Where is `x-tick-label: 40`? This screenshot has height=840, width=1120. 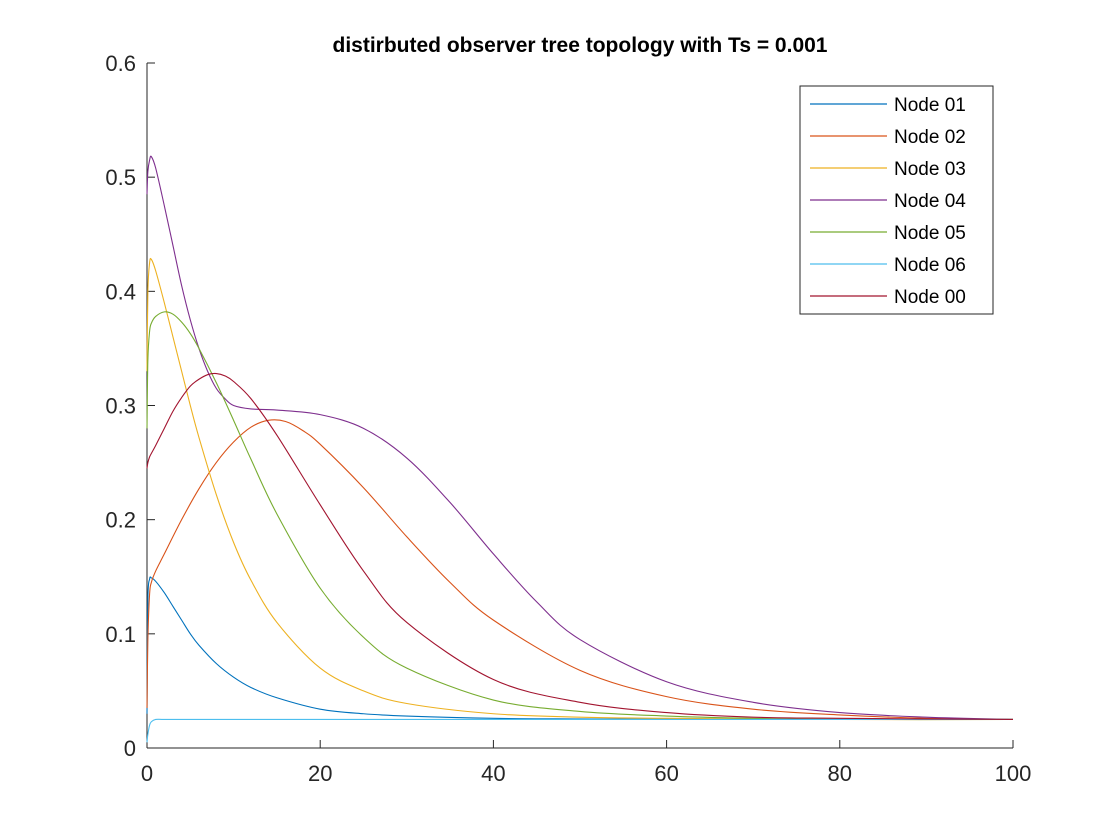
x-tick-label: 40 is located at coordinates (493, 773).